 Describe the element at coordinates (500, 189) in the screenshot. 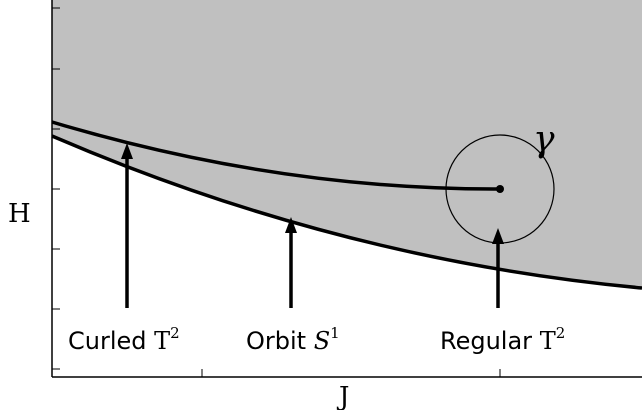

I see `focus-point` at that location.